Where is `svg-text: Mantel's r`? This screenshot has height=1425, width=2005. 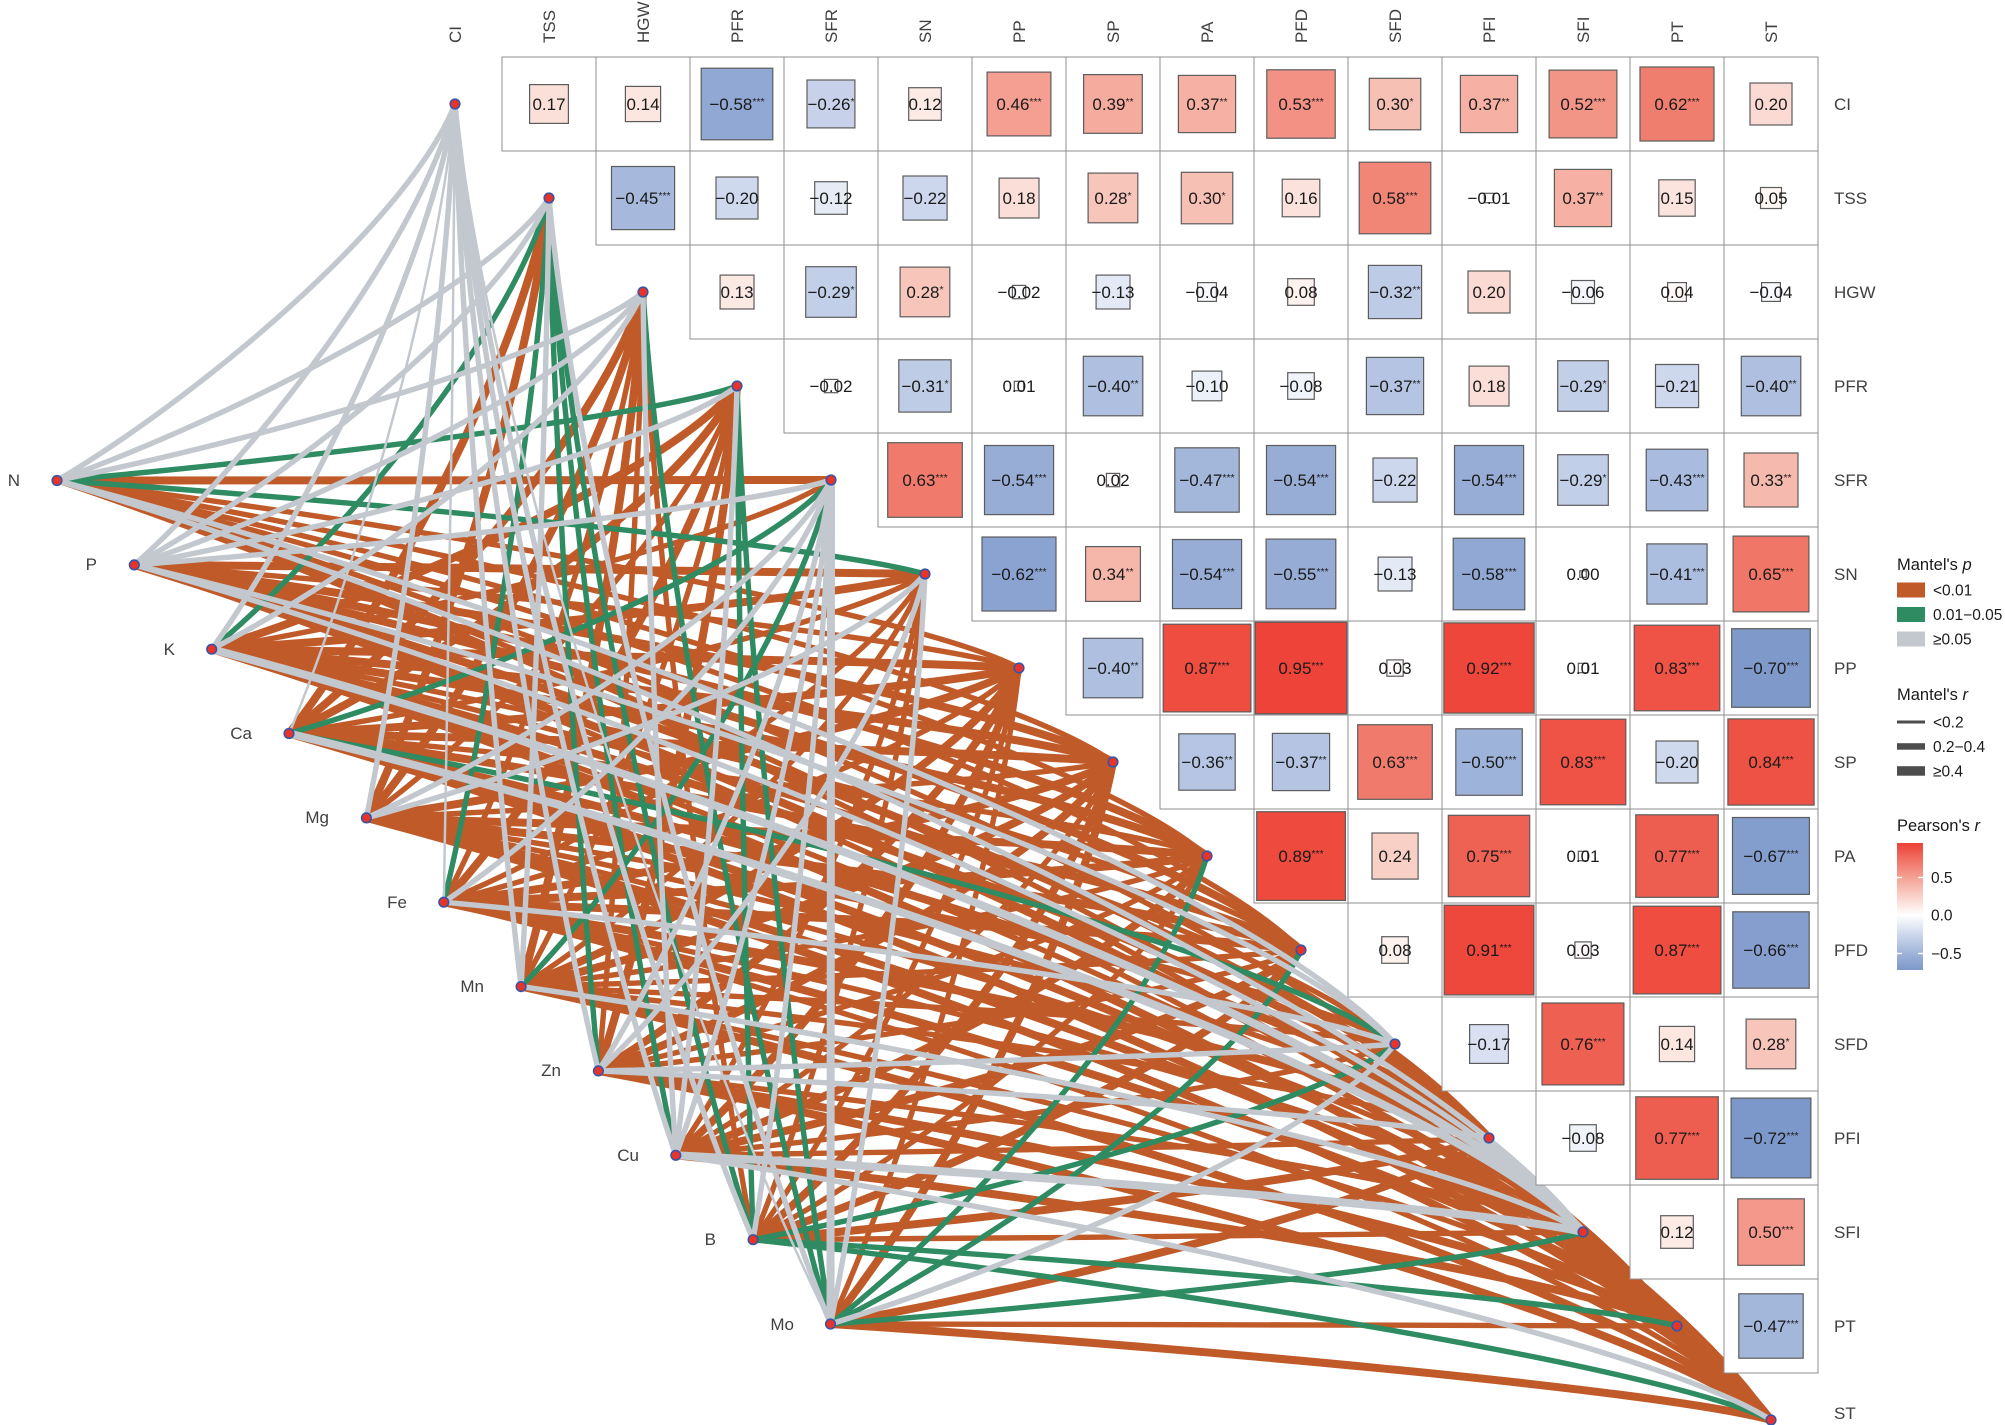
svg-text: Mantel's r is located at coordinates (1933, 695).